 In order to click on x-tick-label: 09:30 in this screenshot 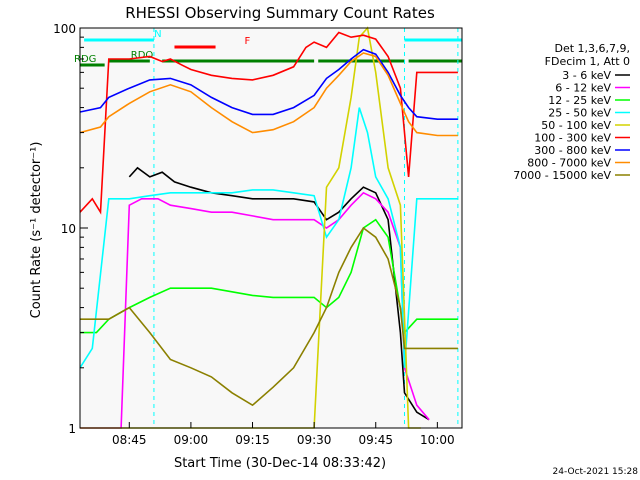, I will do `click(314, 440)`.